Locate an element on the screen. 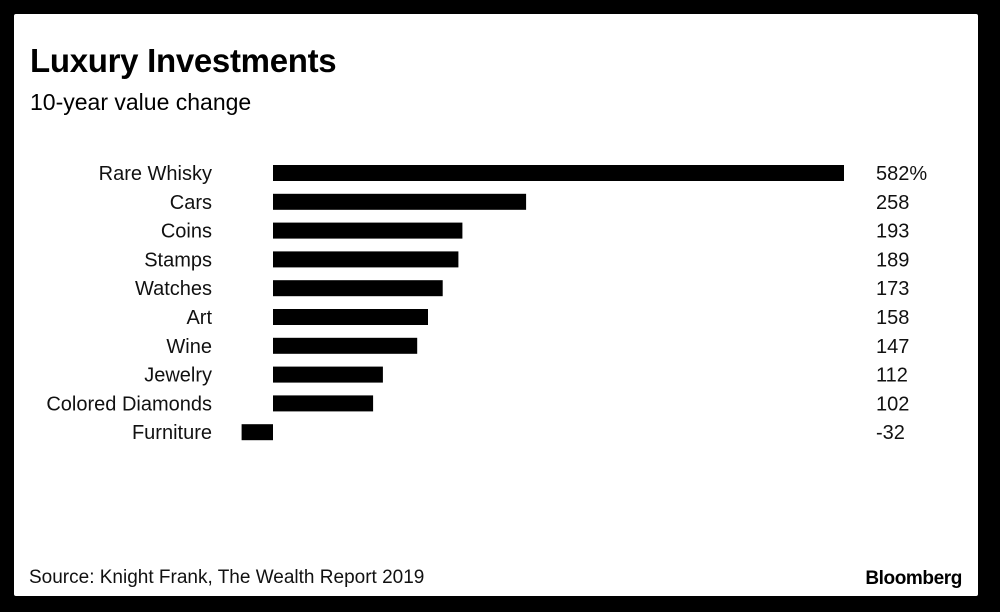 This screenshot has width=1000, height=612. value-label-furniture: -32 is located at coordinates (890, 433).